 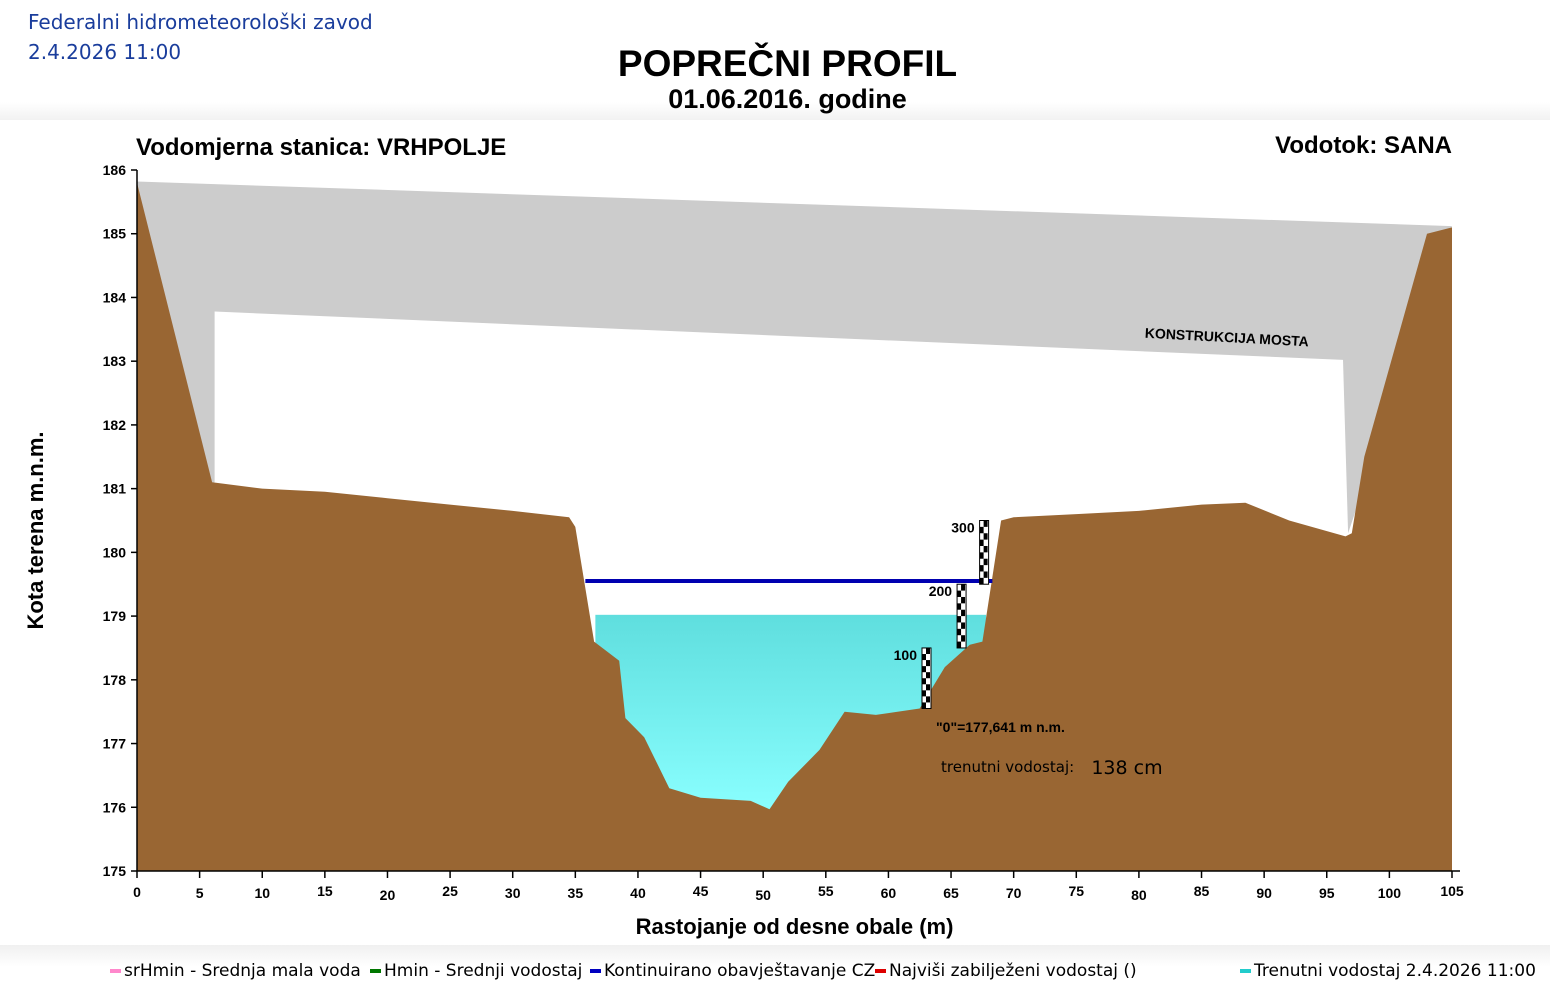 What do you see at coordinates (889, 893) in the screenshot?
I see `x-tick-label: 60` at bounding box center [889, 893].